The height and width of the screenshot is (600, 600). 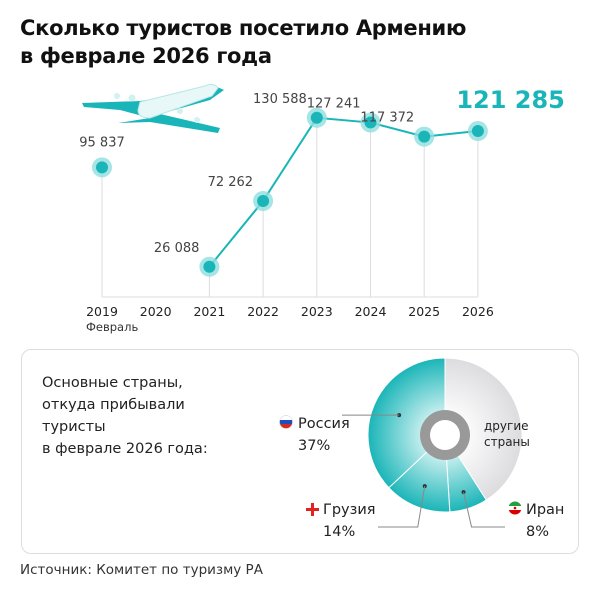 What do you see at coordinates (209, 311) in the screenshot?
I see `x-tick-label: 2021` at bounding box center [209, 311].